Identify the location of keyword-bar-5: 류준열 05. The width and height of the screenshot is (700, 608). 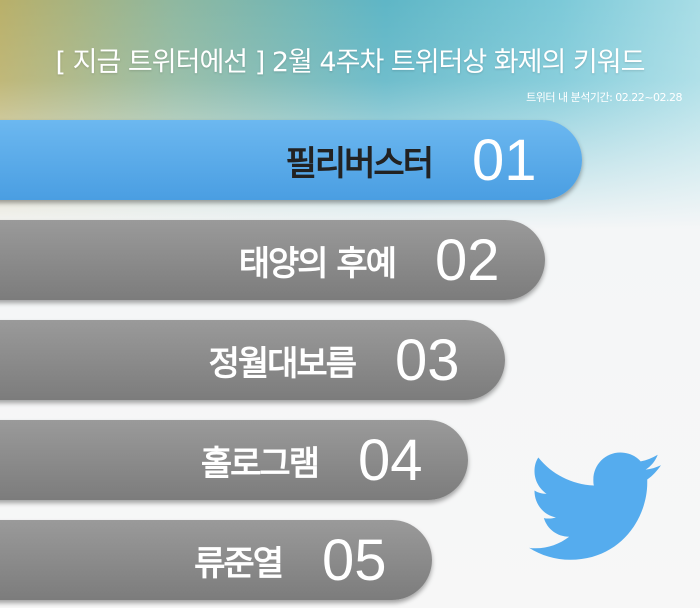
(216, 560).